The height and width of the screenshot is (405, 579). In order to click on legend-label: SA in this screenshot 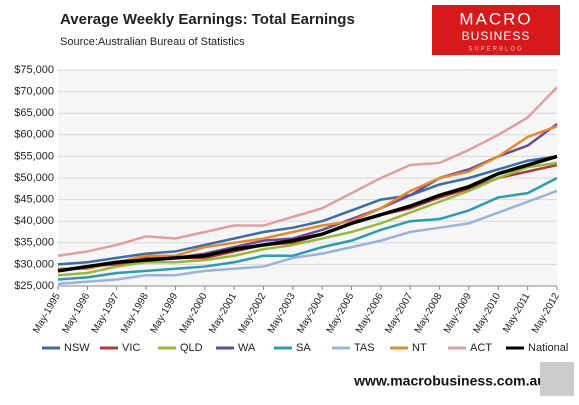, I will do `click(303, 348)`.